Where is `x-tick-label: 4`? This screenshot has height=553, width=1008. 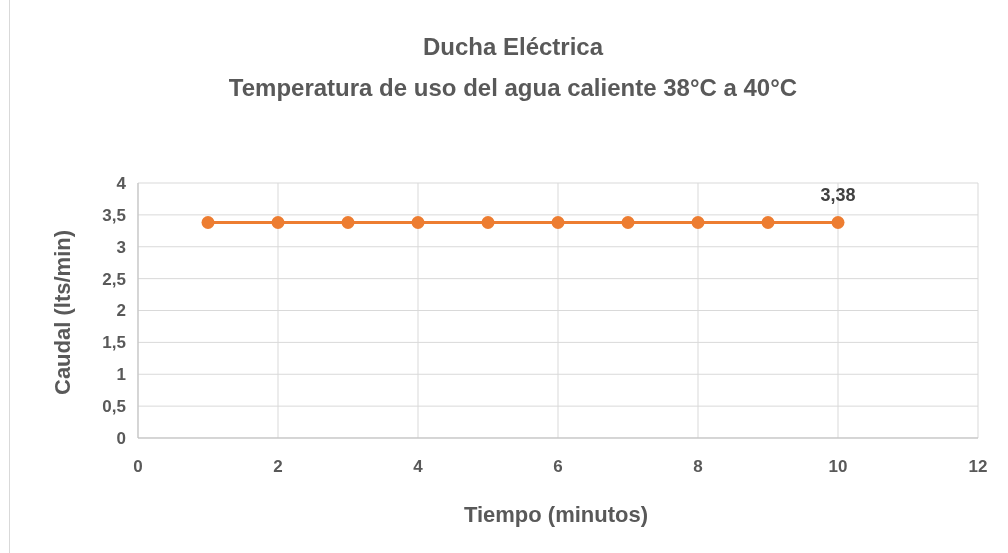
x-tick-label: 4 is located at coordinates (418, 466).